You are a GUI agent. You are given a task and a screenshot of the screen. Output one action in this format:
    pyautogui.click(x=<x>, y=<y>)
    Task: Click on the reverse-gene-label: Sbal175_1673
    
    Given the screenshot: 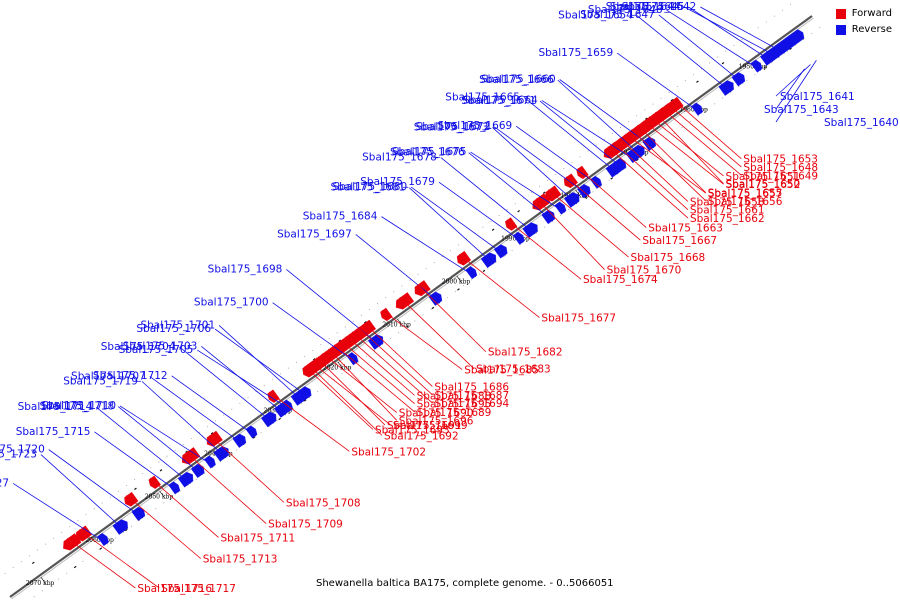 What is the action you would take?
    pyautogui.click(x=451, y=127)
    